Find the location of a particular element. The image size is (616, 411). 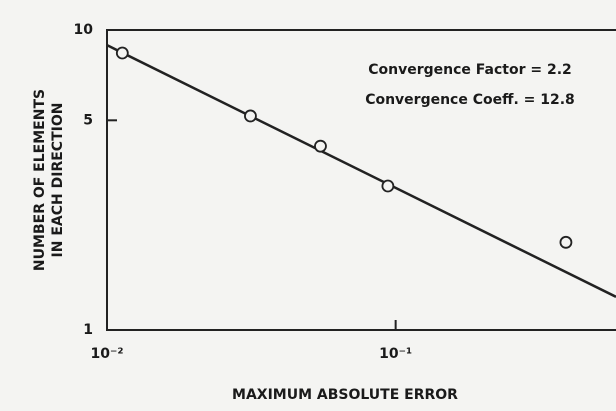

y-axis-label: IN EACH DIRECTION is located at coordinates (58, 180).